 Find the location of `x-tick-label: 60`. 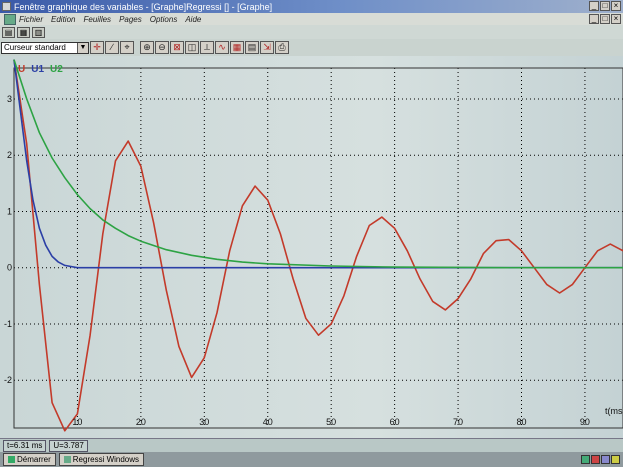

x-tick-label: 60 is located at coordinates (395, 422).